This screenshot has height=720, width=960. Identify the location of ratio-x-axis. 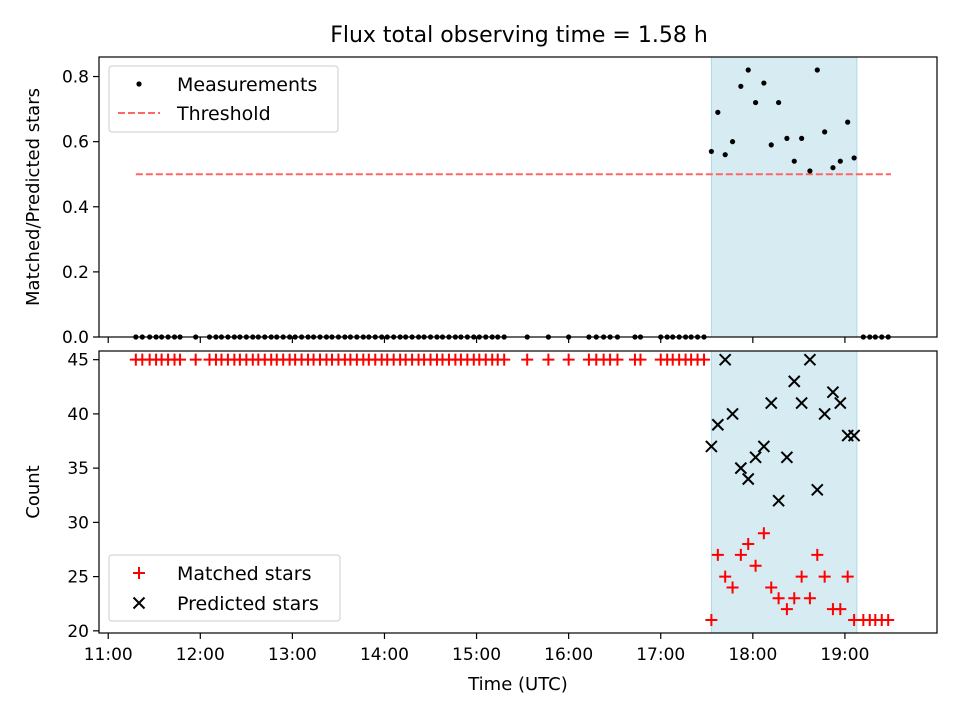
(476, 340).